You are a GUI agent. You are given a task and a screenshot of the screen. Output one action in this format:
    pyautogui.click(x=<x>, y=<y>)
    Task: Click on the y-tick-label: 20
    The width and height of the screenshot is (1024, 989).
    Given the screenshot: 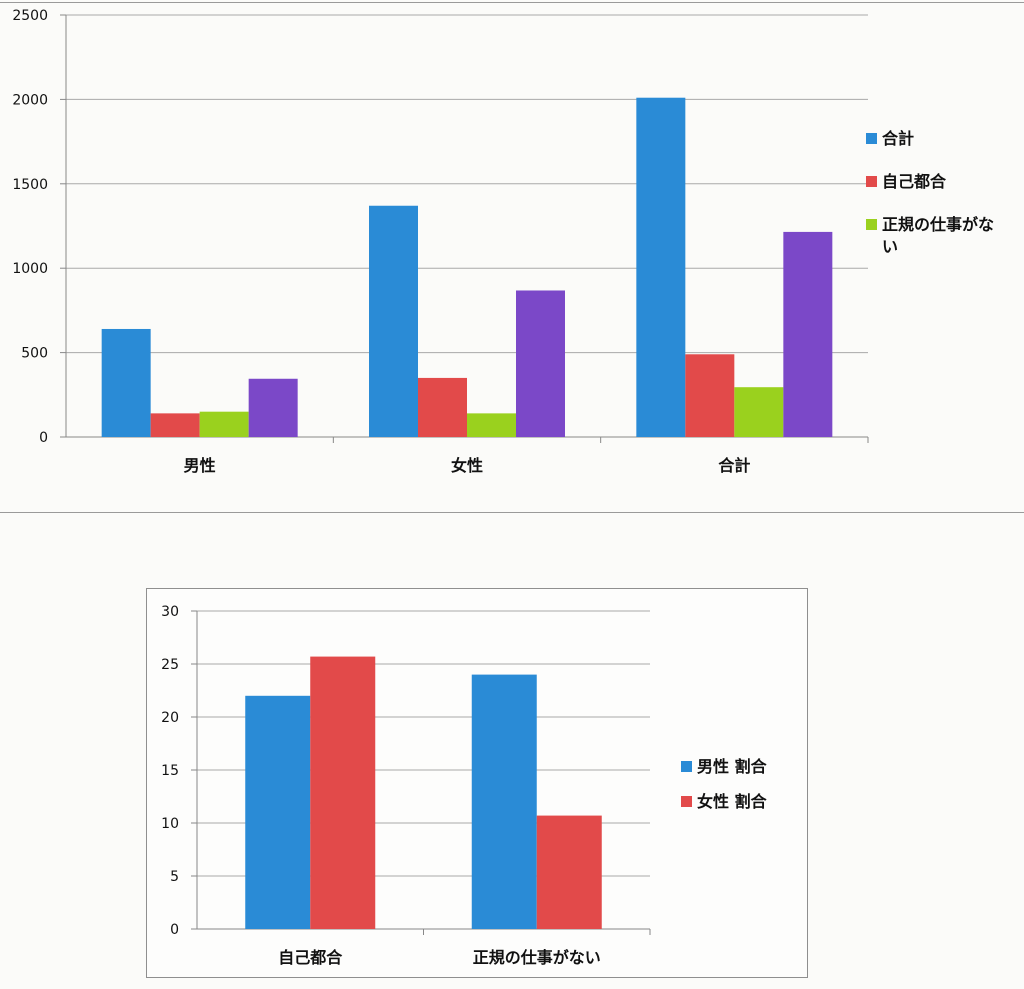 What is the action you would take?
    pyautogui.click(x=170, y=718)
    